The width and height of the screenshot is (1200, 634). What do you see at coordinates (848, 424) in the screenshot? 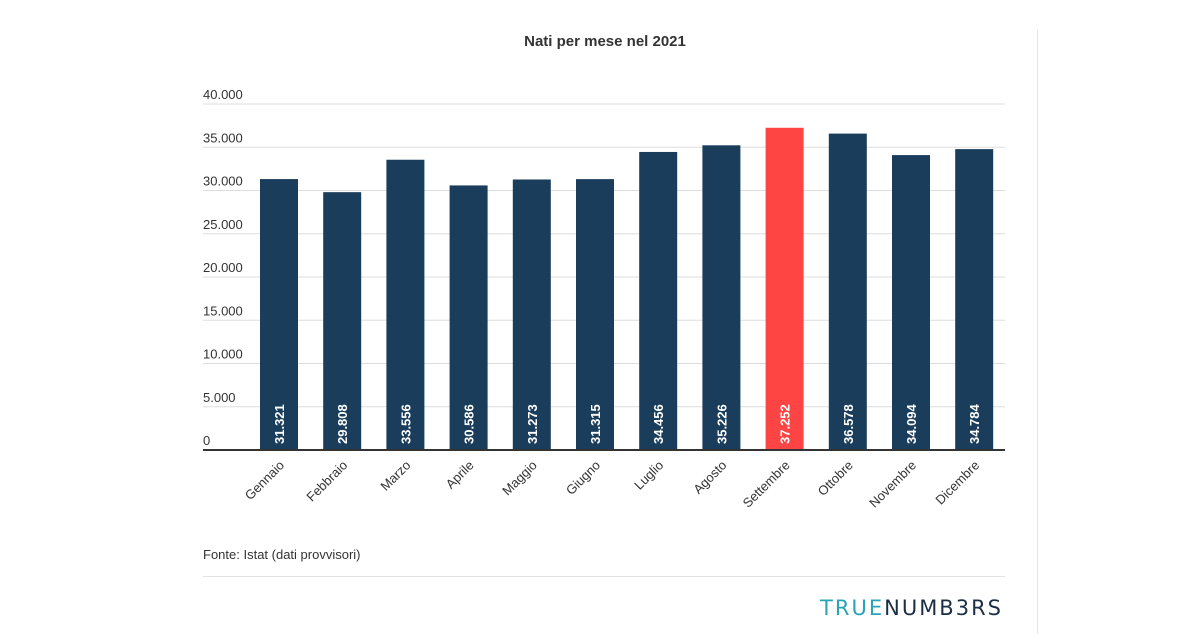
I see `bar-value-label: 36.578` at bounding box center [848, 424].